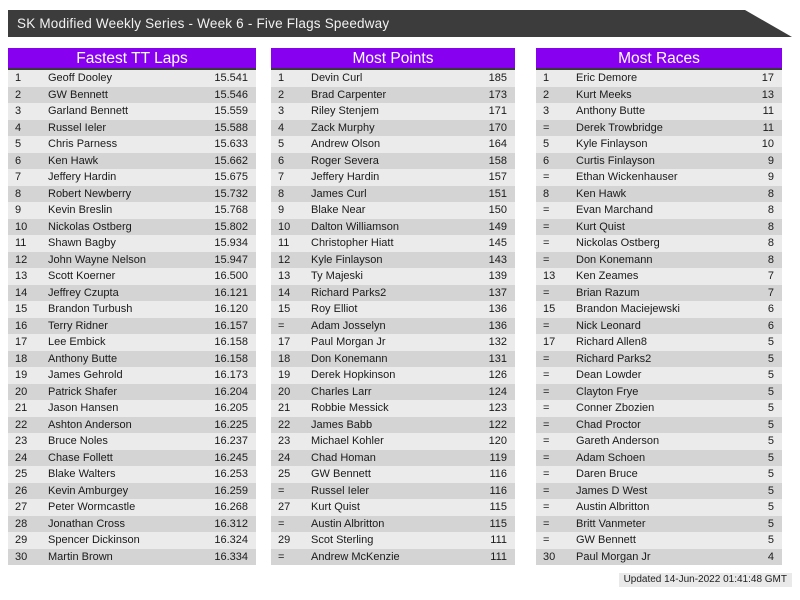 This screenshot has width=800, height=600. Describe the element at coordinates (284, 457) in the screenshot. I see `rank-cell: 24` at that location.